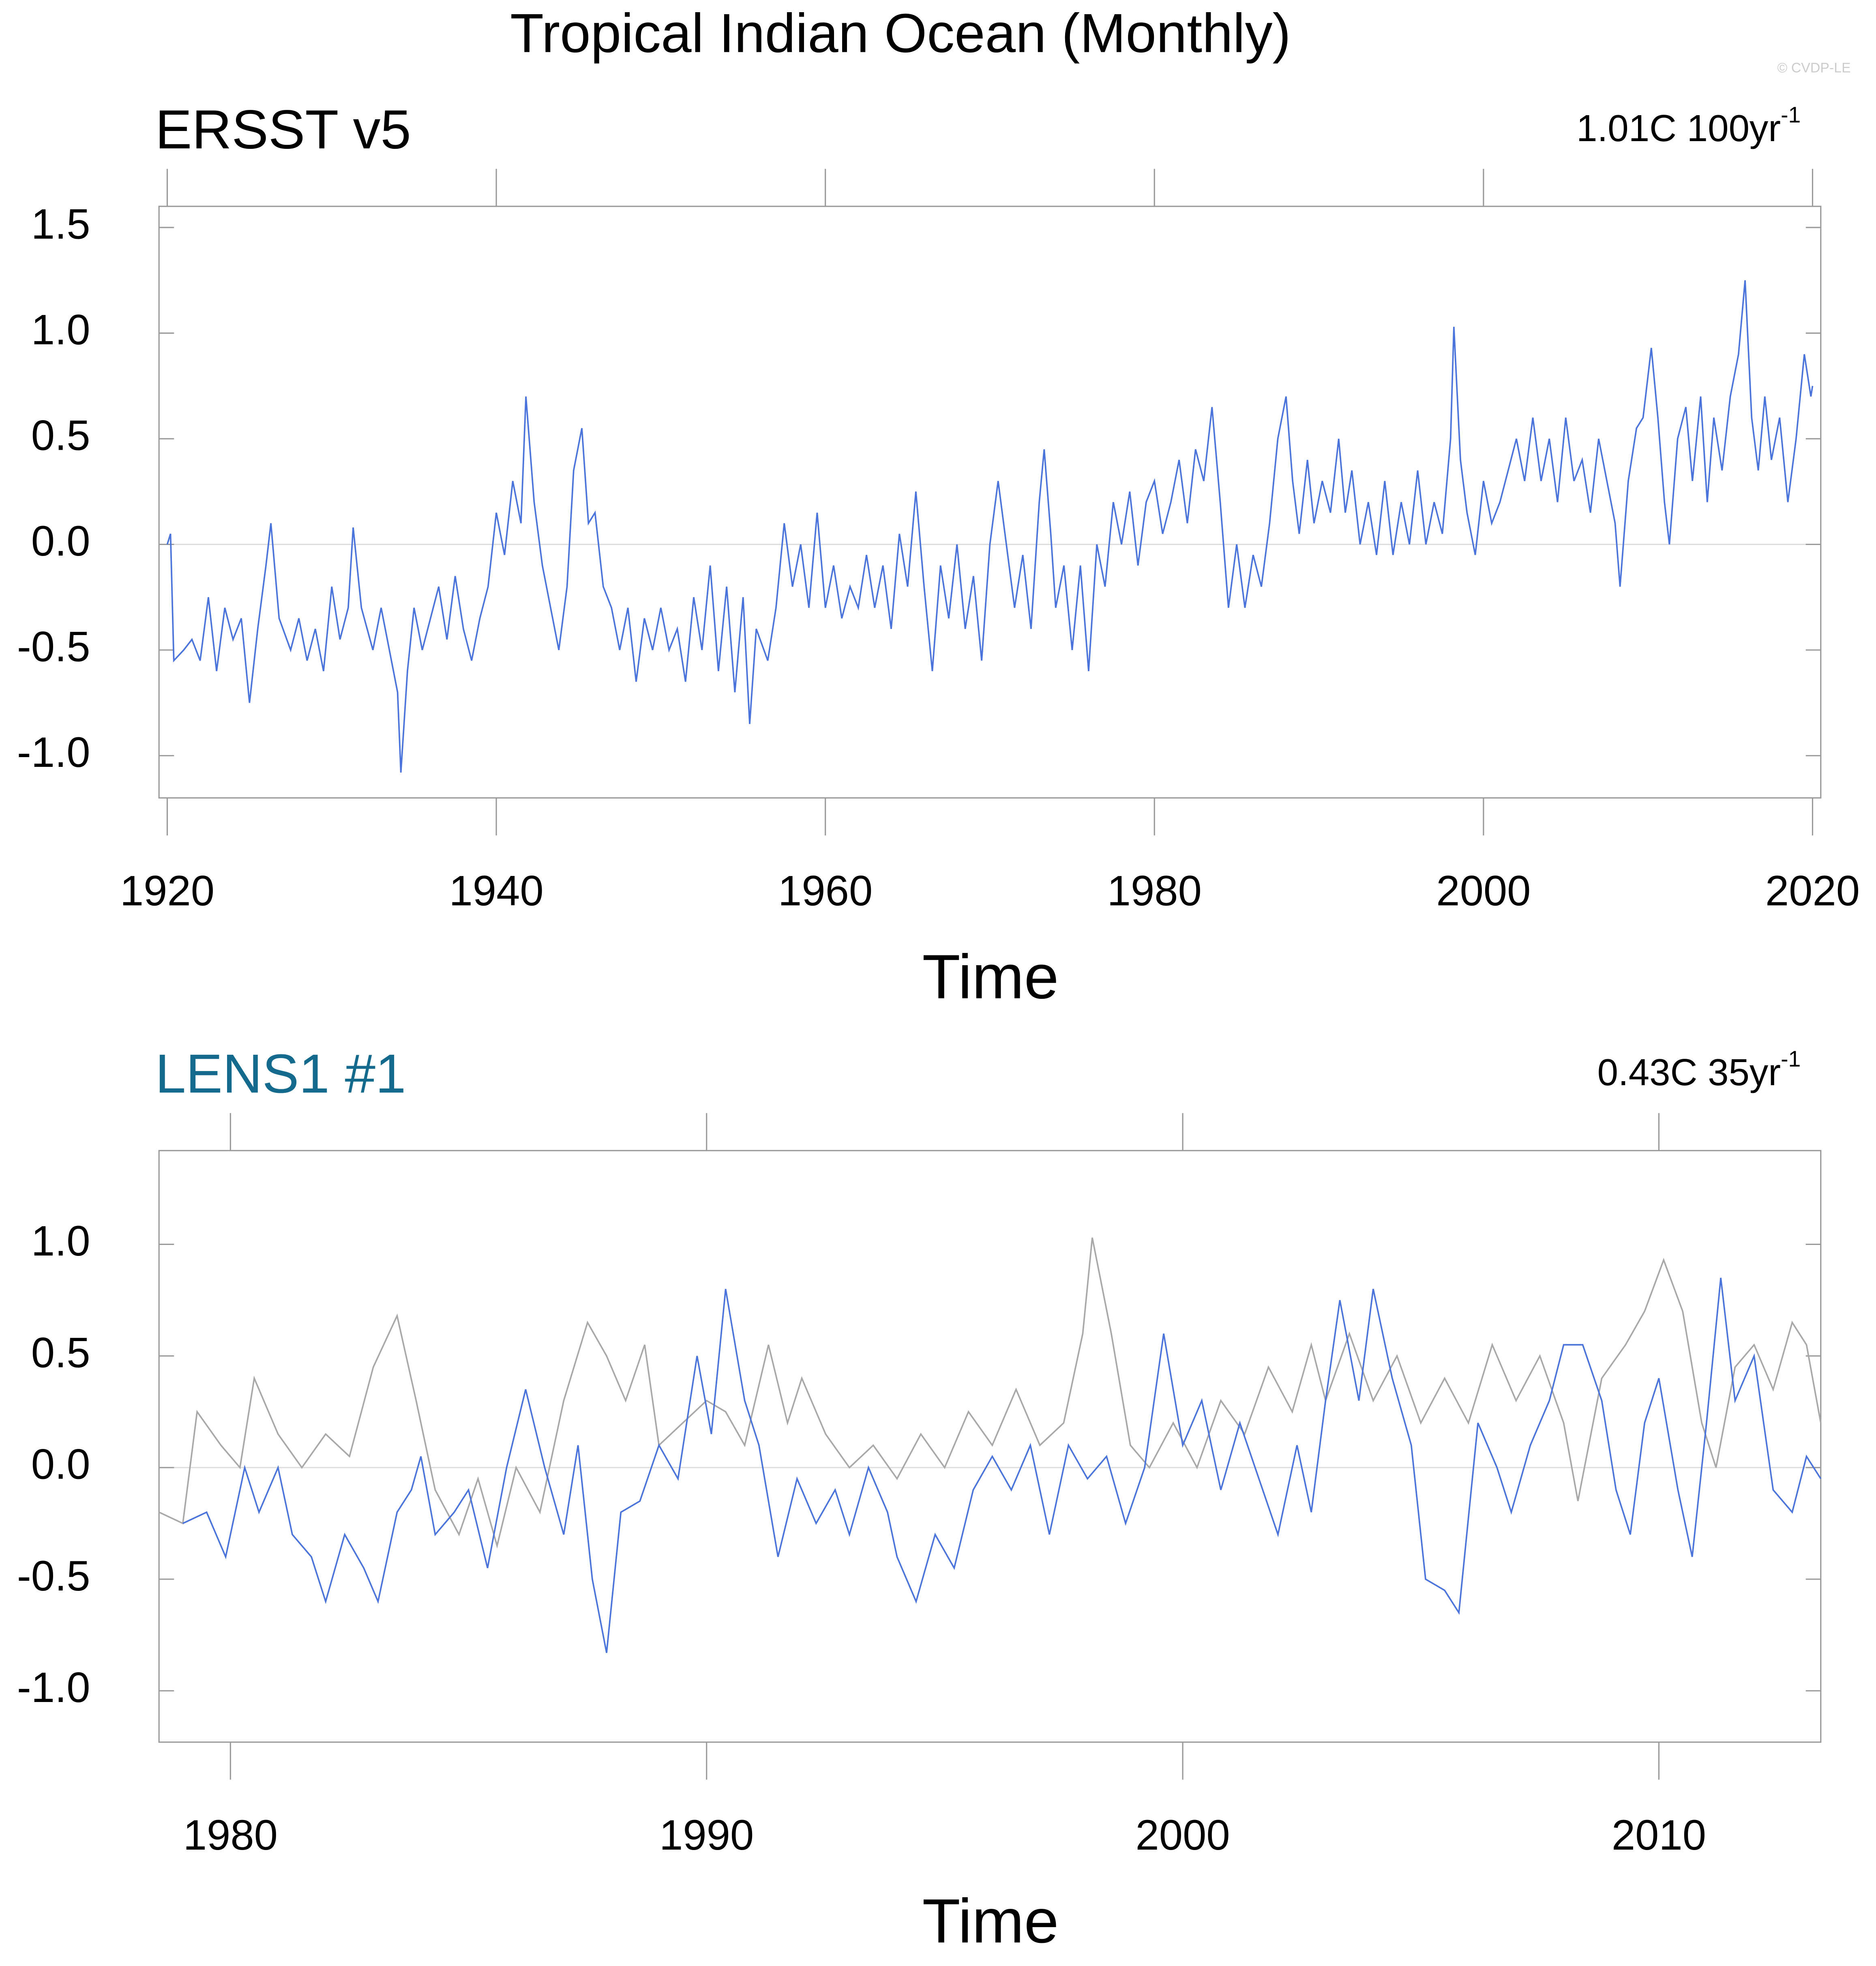 The image size is (1876, 1966). I want to click on x-tick-label: 1960, so click(825, 891).